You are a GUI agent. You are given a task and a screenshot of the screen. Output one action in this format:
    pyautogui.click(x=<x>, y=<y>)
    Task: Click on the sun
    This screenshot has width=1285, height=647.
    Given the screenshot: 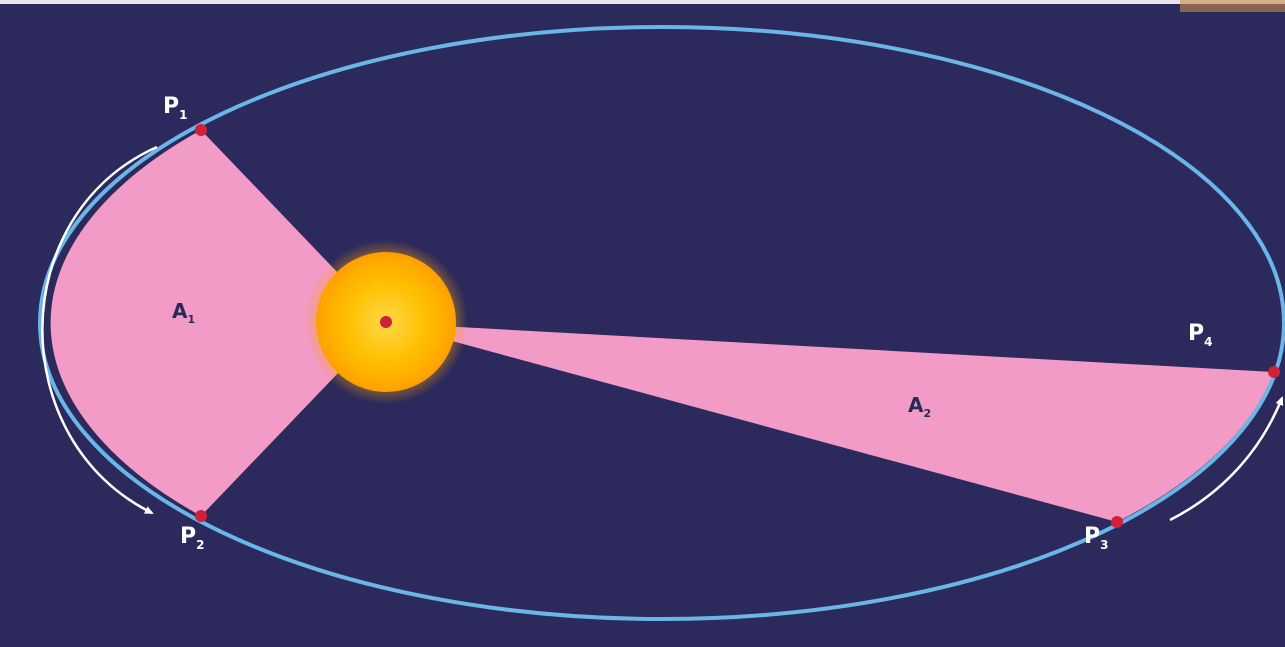 What is the action you would take?
    pyautogui.click(x=386, y=322)
    